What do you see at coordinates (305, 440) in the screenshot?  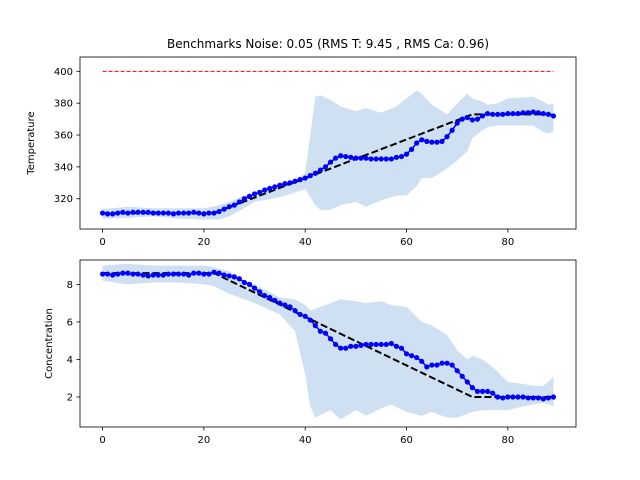 I see `concentration-x-tick-label: 40` at bounding box center [305, 440].